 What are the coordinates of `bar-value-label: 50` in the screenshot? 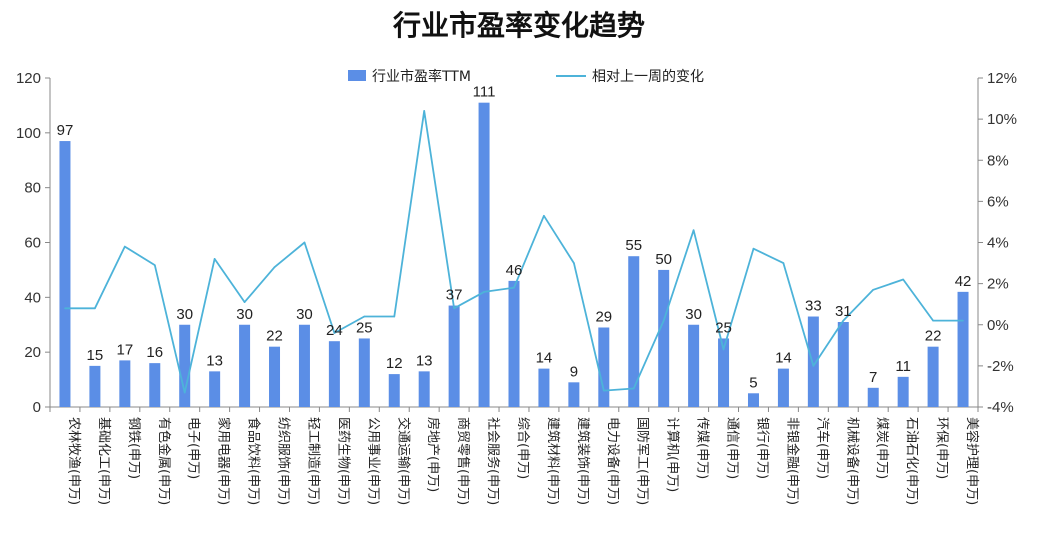 It's located at (663, 259).